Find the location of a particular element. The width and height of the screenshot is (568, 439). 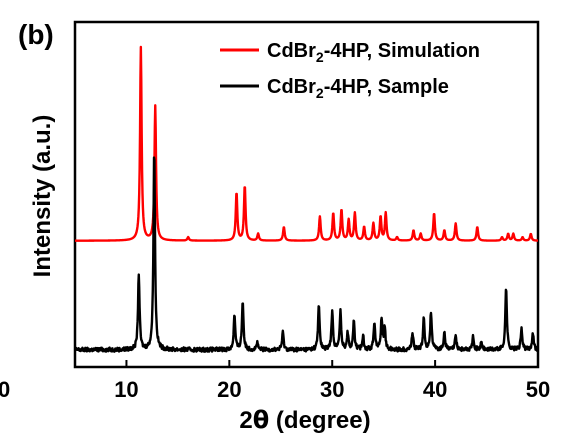

x-tick-label: 10 is located at coordinates (126, 389).